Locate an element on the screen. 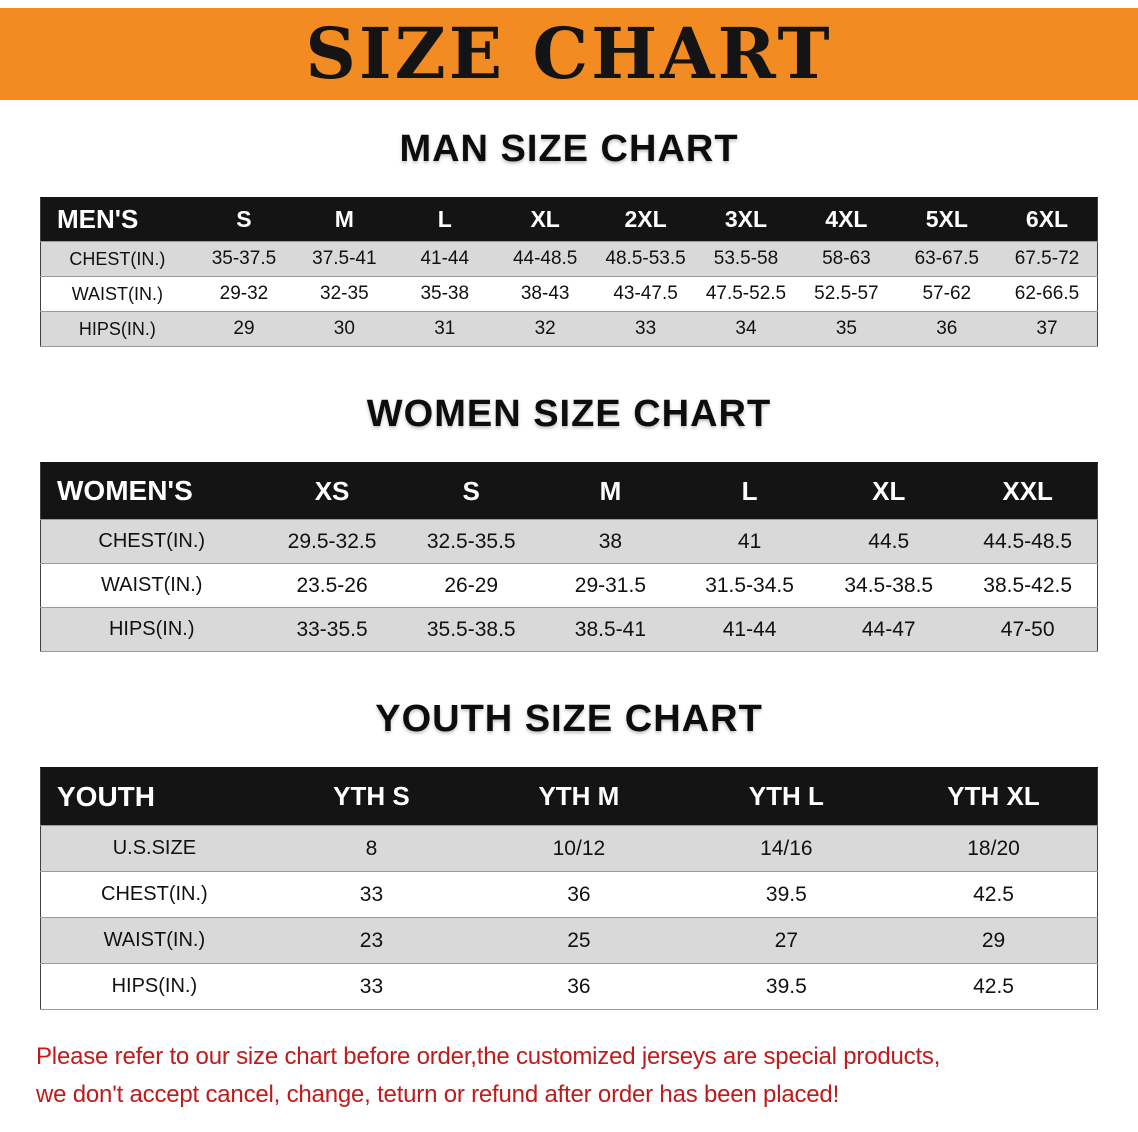 The width and height of the screenshot is (1138, 1132). women-header-row: WOMEN'S XS S M L XL XXL is located at coordinates (569, 491).